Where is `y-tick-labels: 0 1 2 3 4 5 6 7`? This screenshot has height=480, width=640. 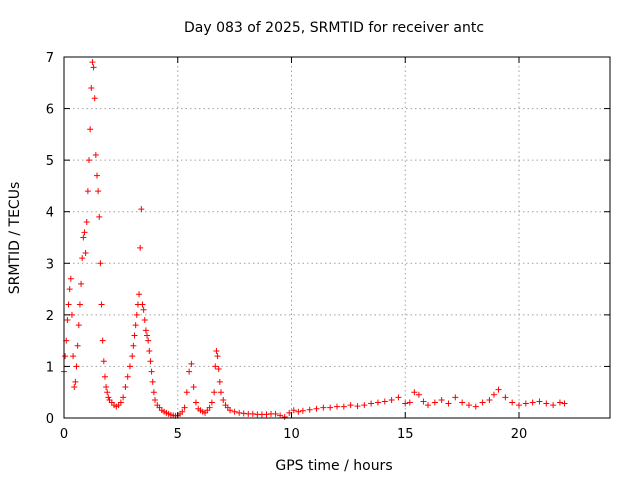 y-tick-labels: 0 1 2 3 4 5 6 7 is located at coordinates (50, 239).